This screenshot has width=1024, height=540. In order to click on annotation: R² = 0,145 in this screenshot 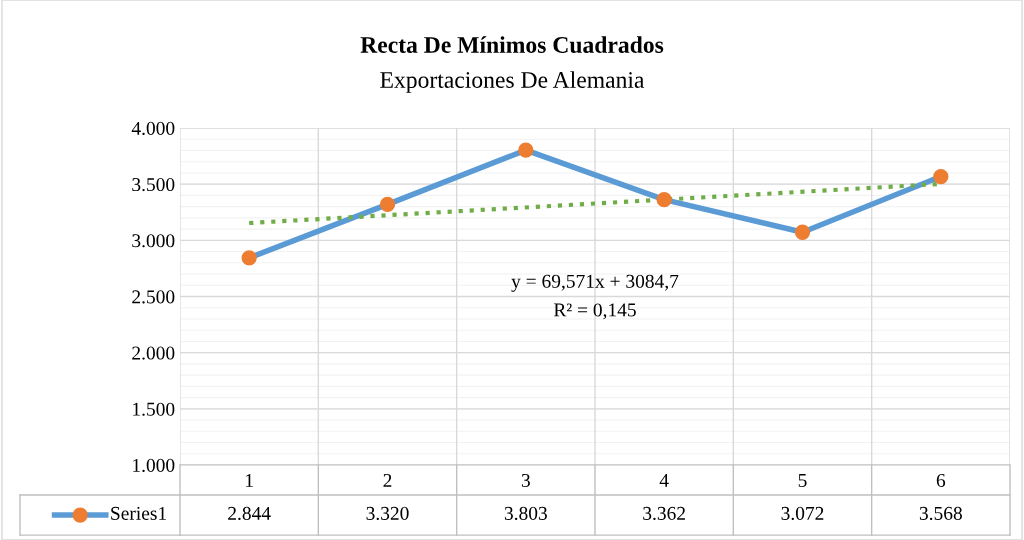, I will do `click(594, 311)`.